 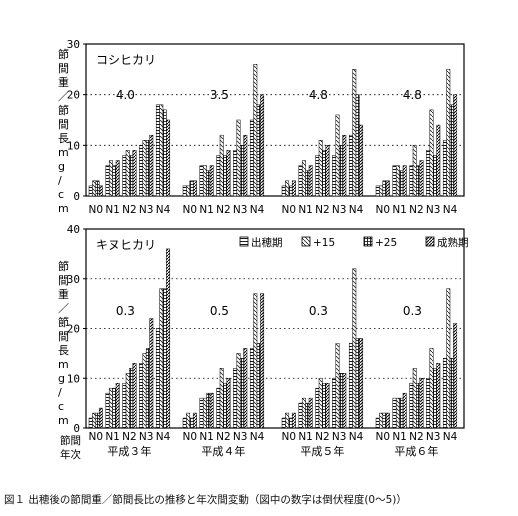 I want to click on x-axis-caption-1: 節間, so click(x=70, y=440).